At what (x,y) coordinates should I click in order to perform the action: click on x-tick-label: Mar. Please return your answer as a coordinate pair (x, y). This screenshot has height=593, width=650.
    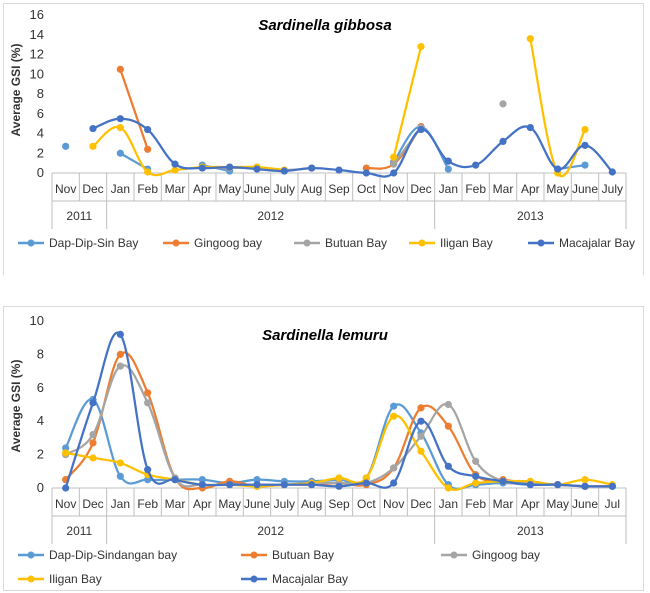
    Looking at the image, I should click on (503, 504).